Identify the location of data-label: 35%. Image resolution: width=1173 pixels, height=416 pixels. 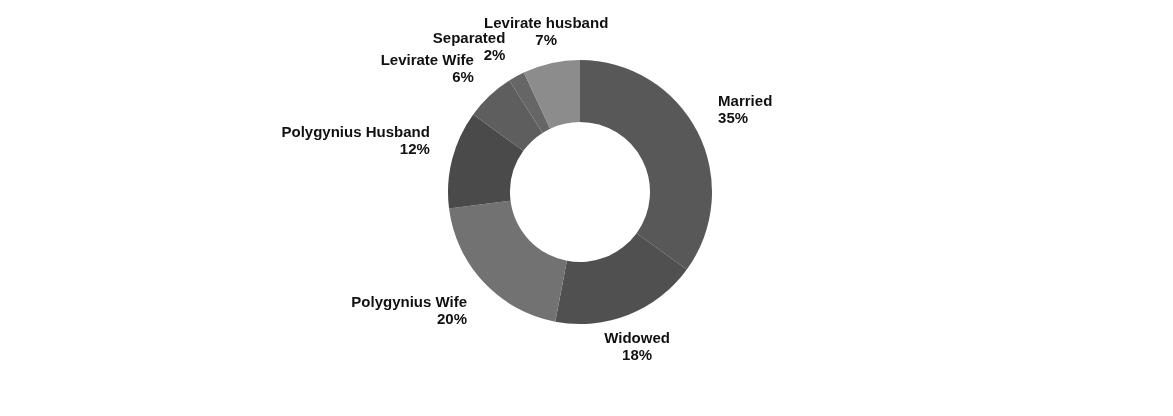
(733, 117).